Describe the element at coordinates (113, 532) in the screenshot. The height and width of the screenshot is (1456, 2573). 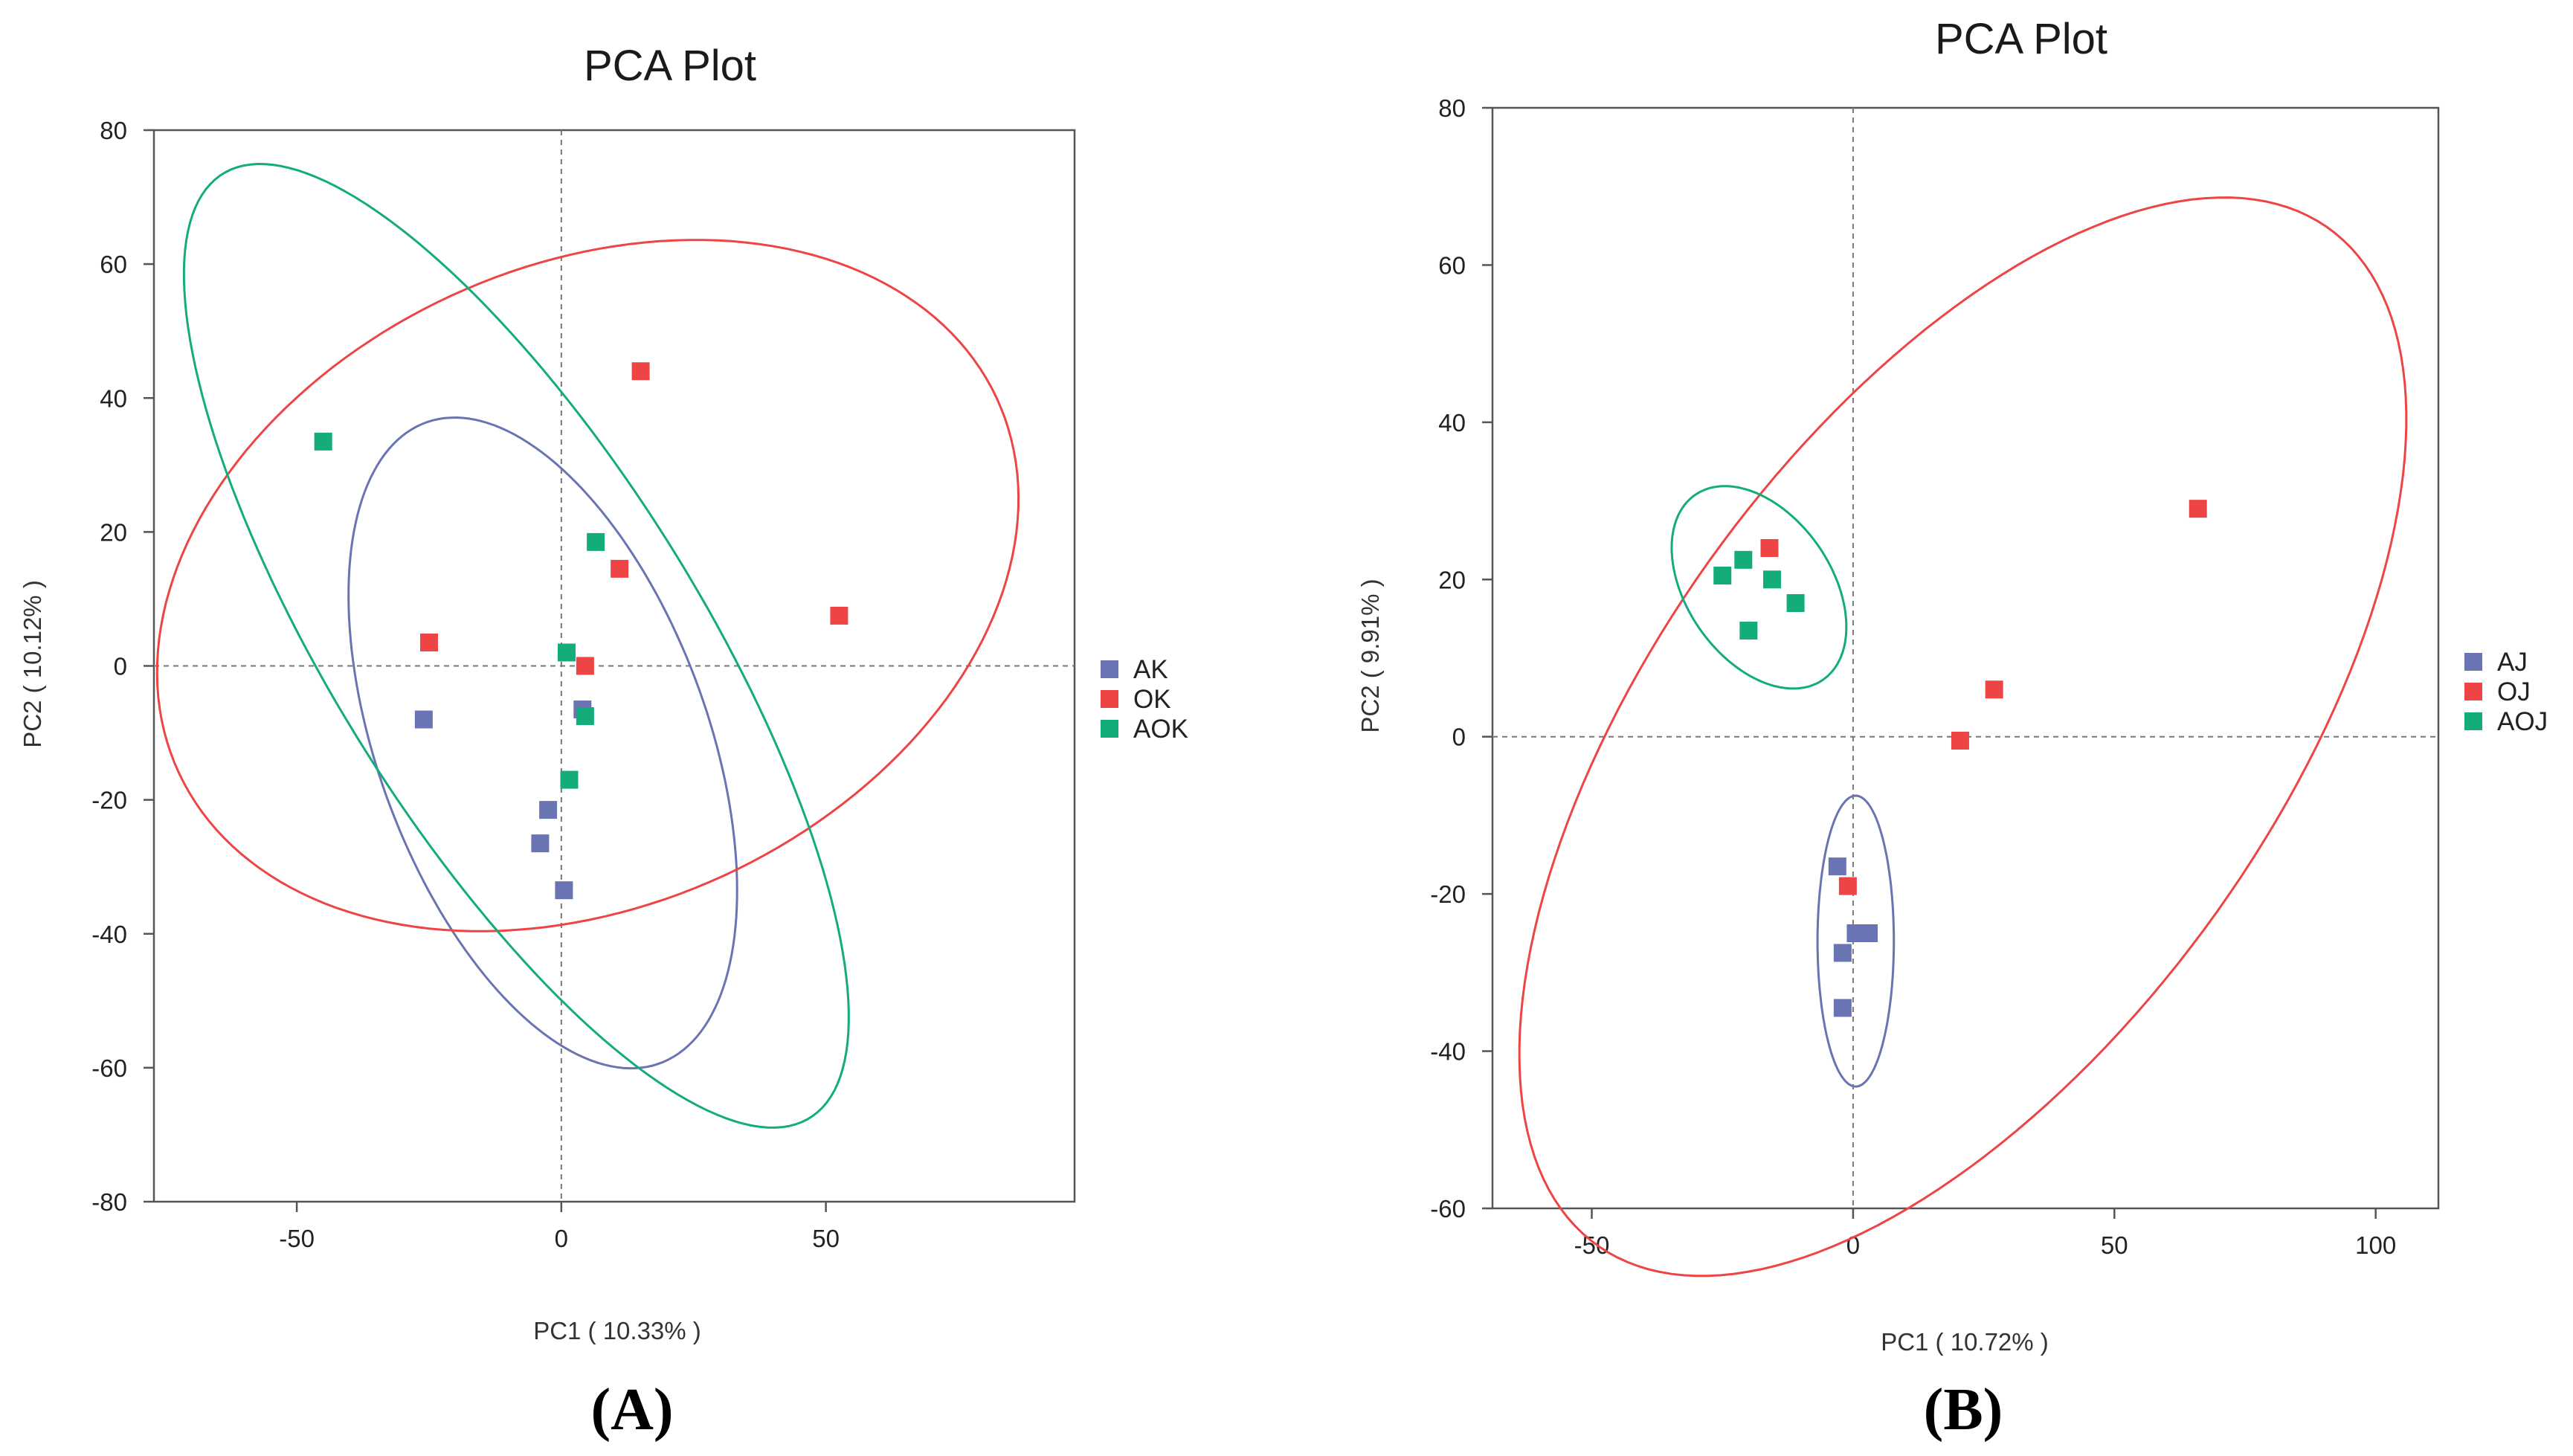
I see `panel-a-y-tick-label: 20` at that location.